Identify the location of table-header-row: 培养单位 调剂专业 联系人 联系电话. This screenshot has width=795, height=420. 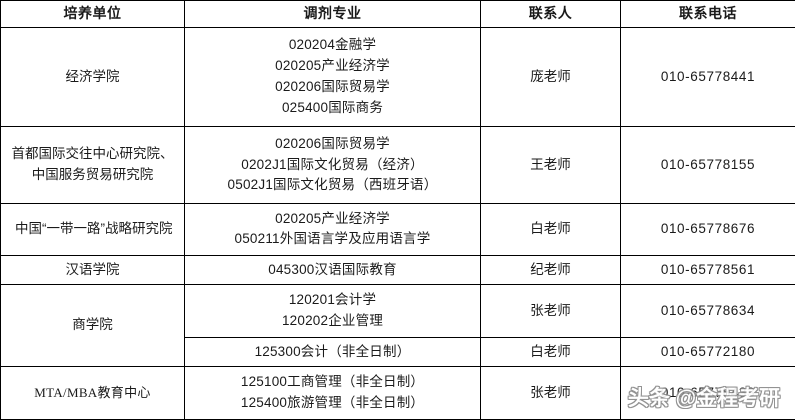
(397, 14).